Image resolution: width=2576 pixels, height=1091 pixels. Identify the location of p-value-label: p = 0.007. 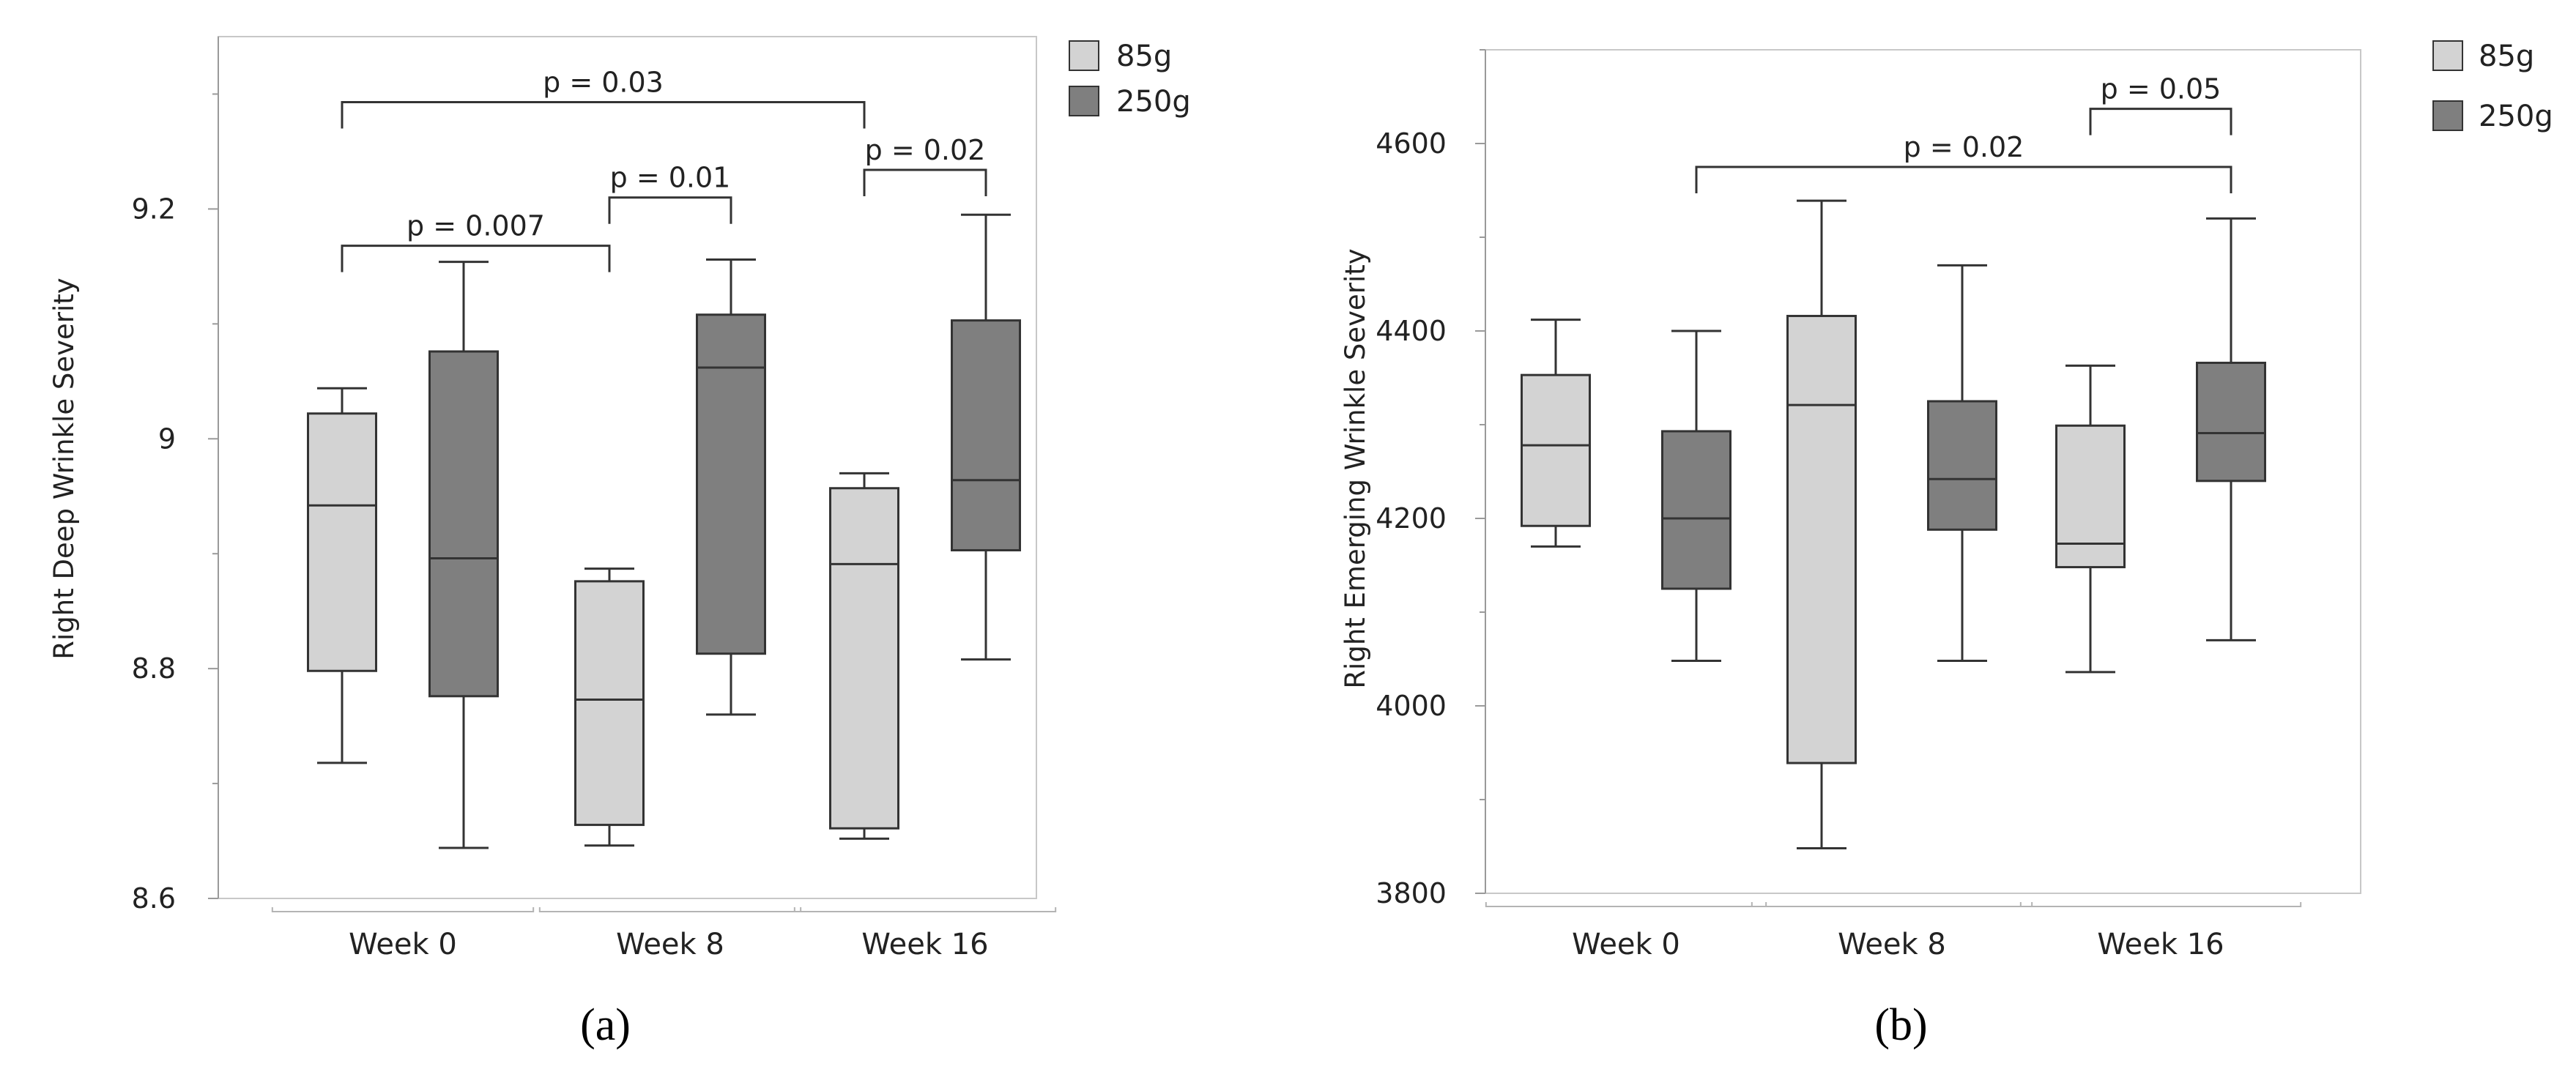
(476, 226).